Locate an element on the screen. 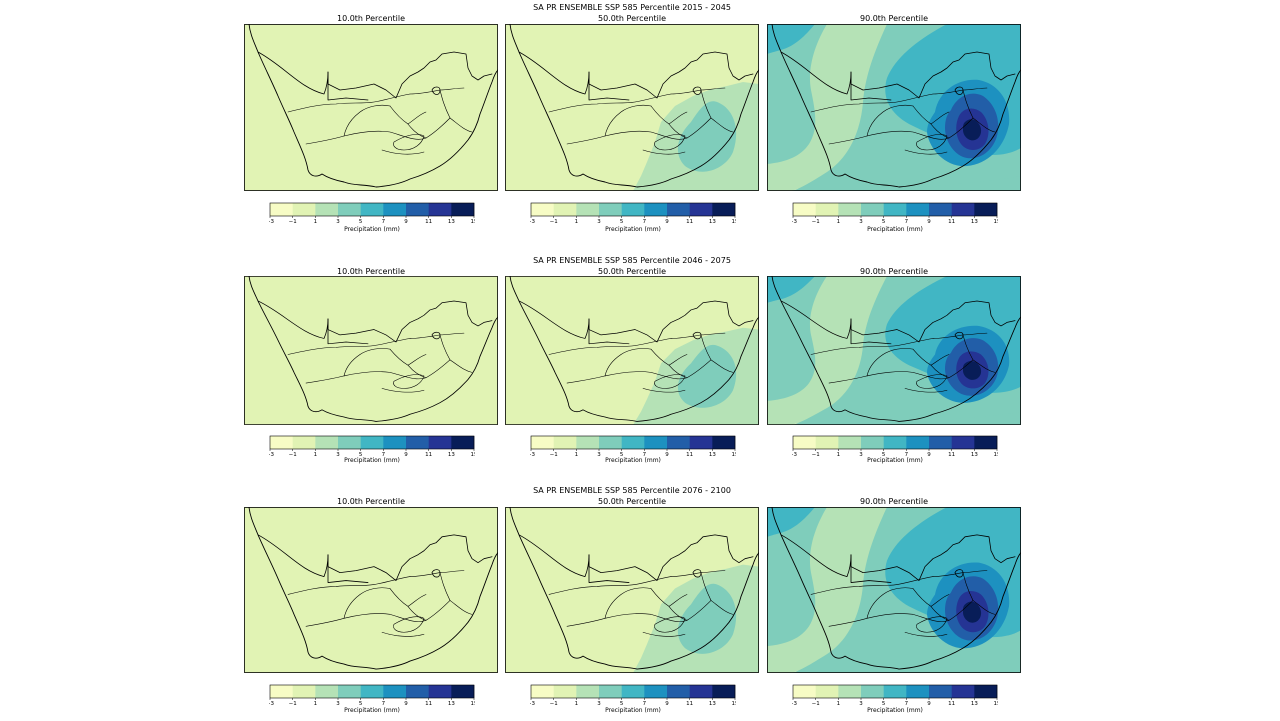  panel-title: 50.0th Percentile is located at coordinates (632, 18).